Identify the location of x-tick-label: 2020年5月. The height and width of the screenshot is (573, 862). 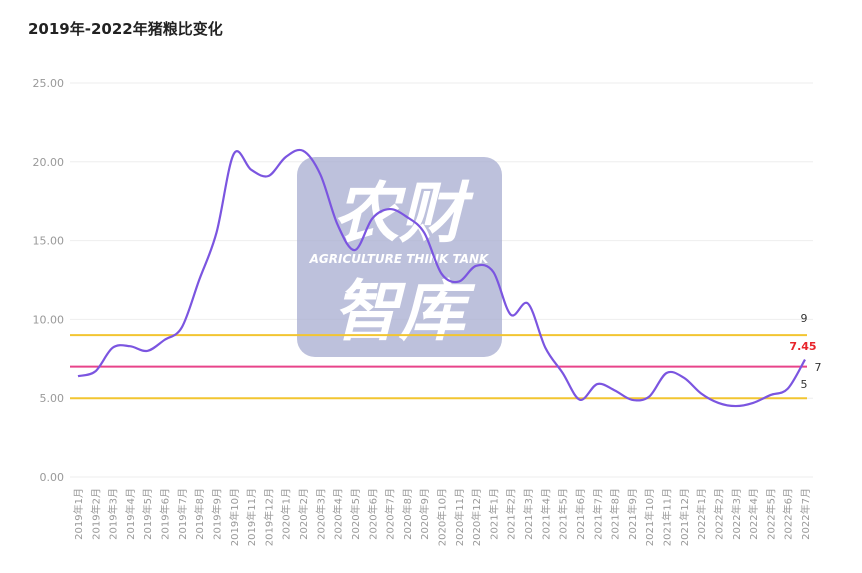
(355, 514).